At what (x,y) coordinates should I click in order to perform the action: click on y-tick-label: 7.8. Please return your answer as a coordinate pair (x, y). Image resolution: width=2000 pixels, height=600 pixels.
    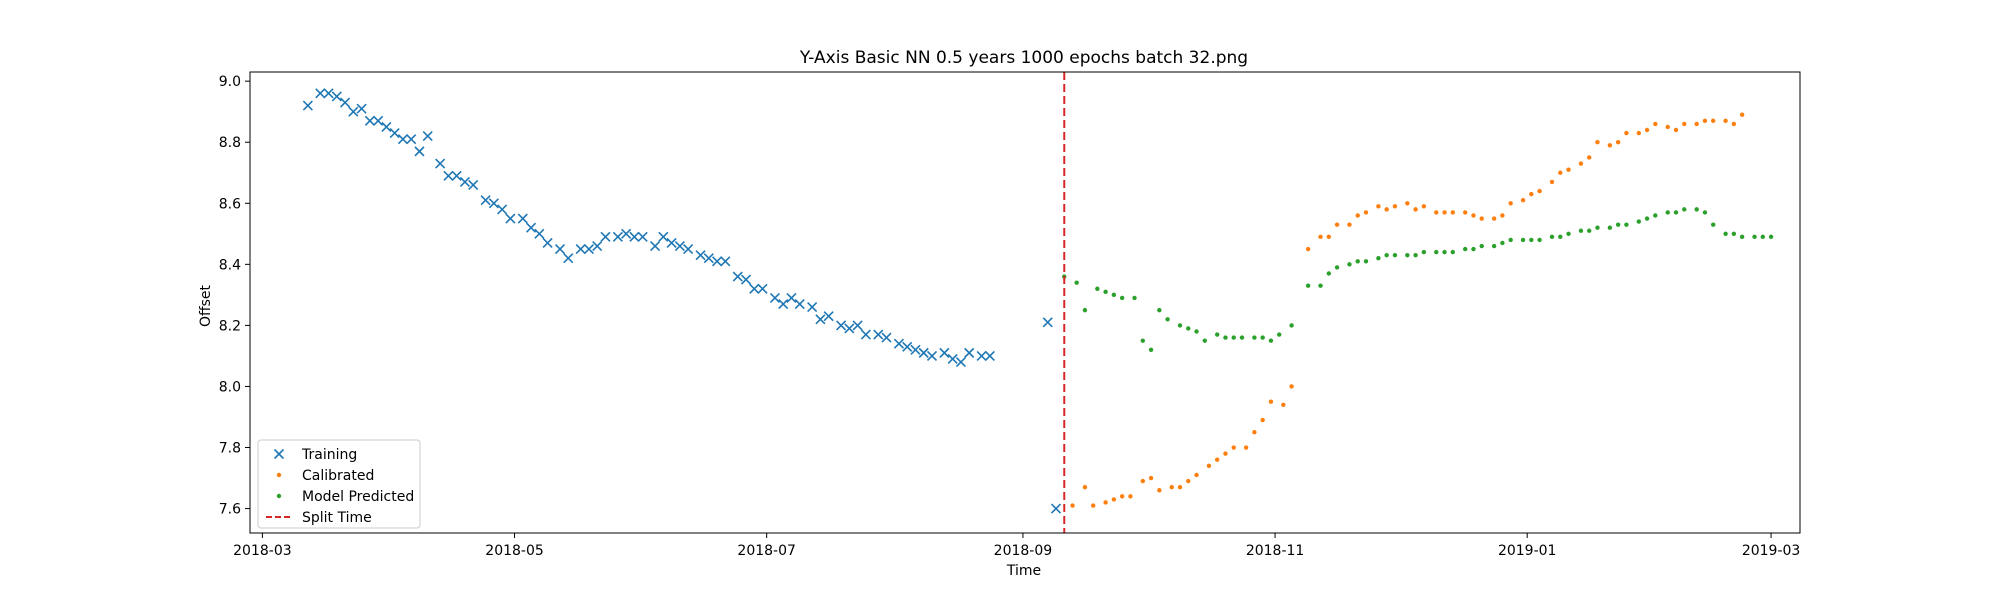
    Looking at the image, I should click on (230, 449).